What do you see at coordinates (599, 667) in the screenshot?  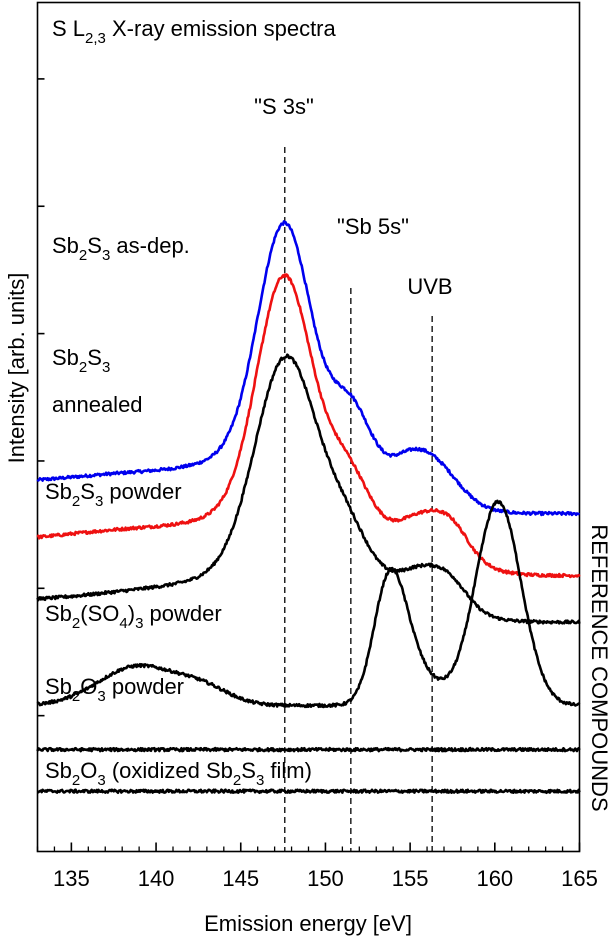 I see `reference-compounds-label: REFERENCE COMPOUNDS` at bounding box center [599, 667].